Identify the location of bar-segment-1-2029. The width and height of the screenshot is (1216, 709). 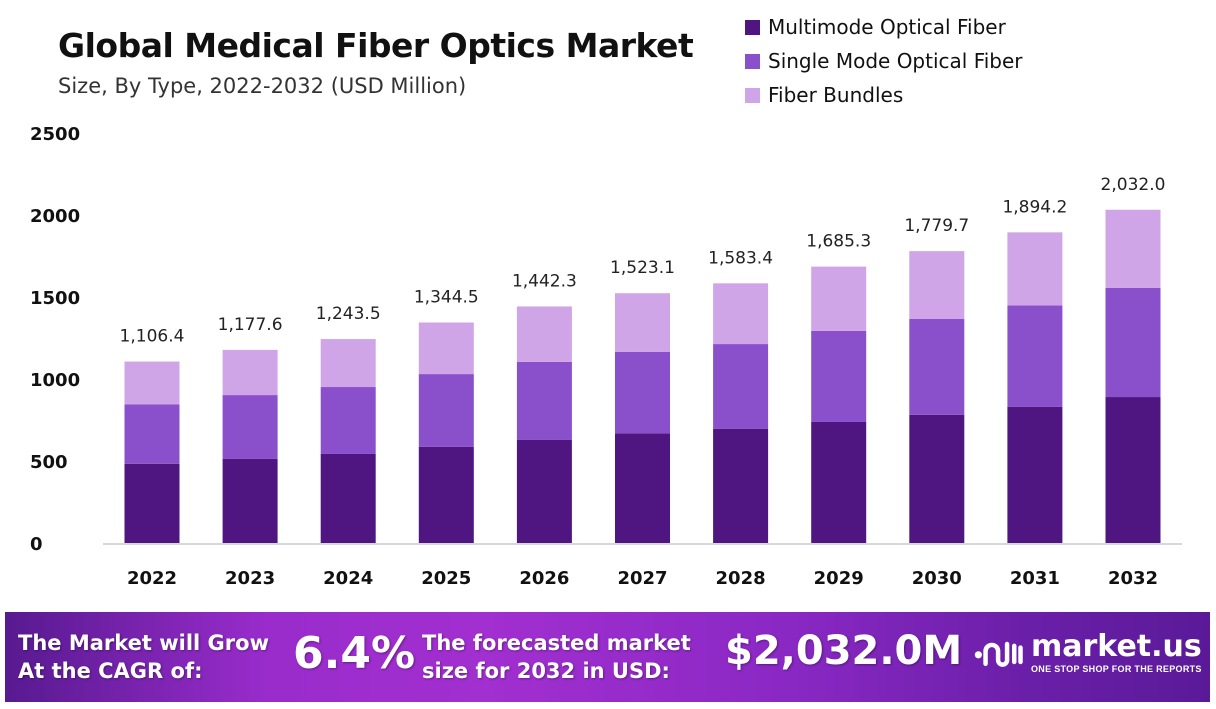
(839, 482).